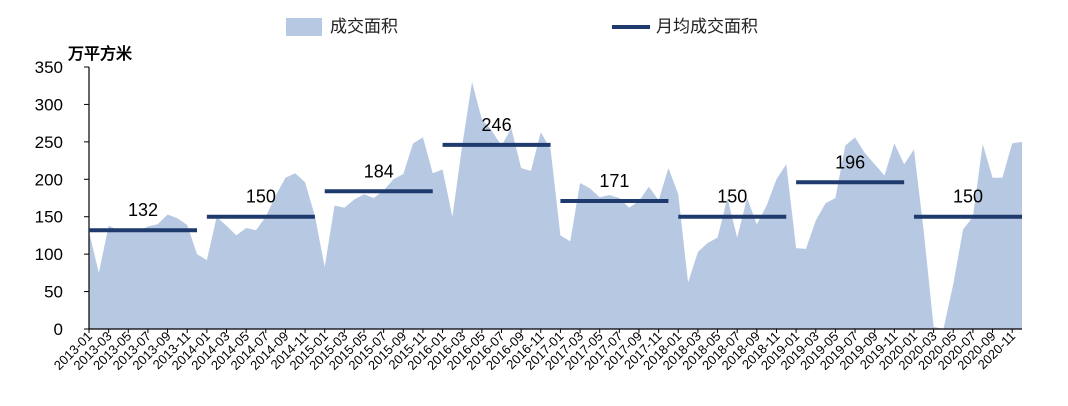 Image resolution: width=1068 pixels, height=406 pixels. Describe the element at coordinates (49, 142) in the screenshot. I see `y-tick-label: 250` at that location.